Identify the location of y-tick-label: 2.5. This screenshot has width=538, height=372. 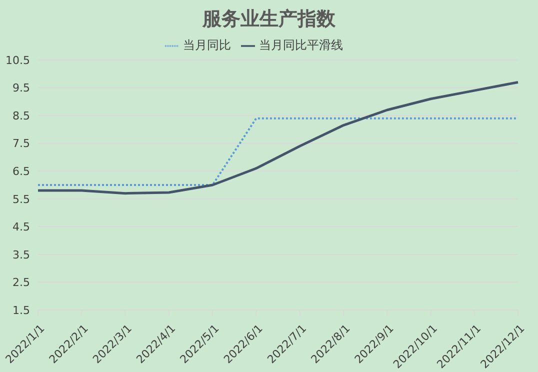
(21, 283).